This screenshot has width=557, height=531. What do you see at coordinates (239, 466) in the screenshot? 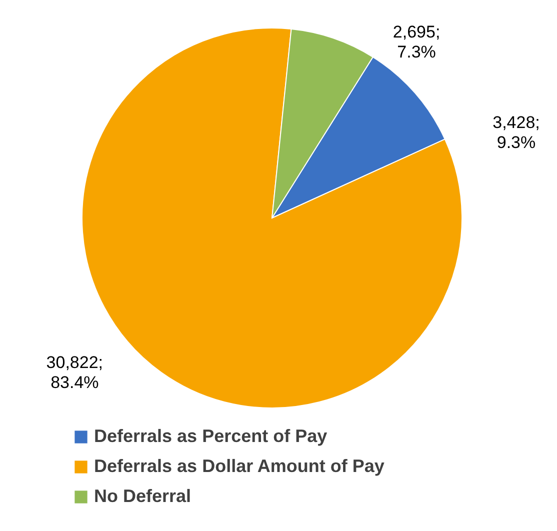
I see `legend-label: Deferrals as Dollar Amount of Pay` at bounding box center [239, 466].